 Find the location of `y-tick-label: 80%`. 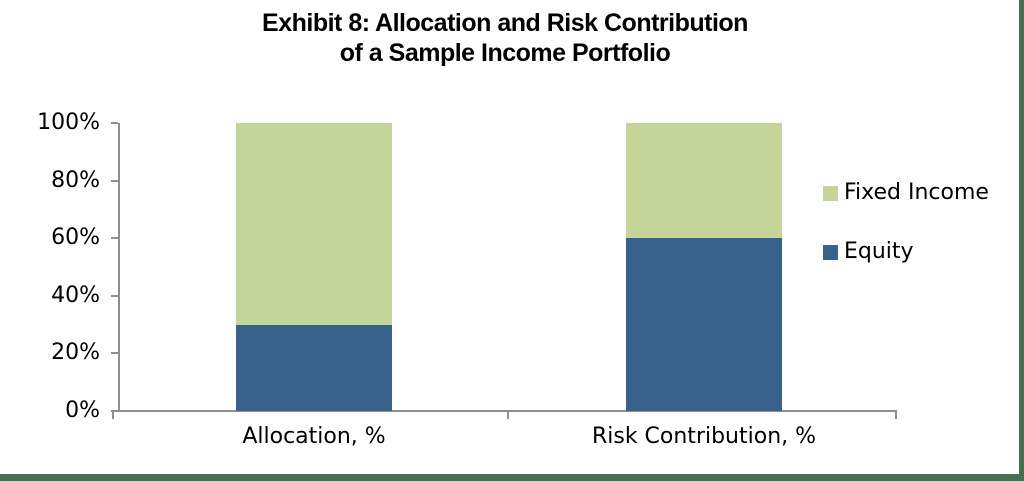

y-tick-label: 80% is located at coordinates (75, 180).